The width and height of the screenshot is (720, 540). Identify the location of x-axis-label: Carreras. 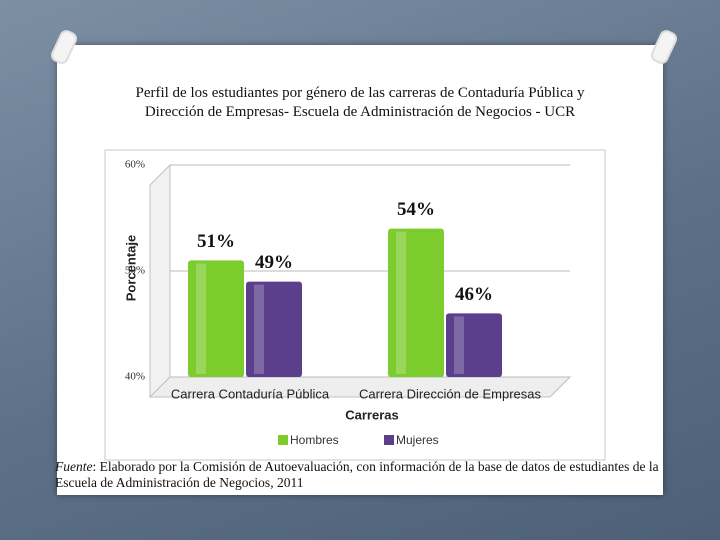
(372, 414).